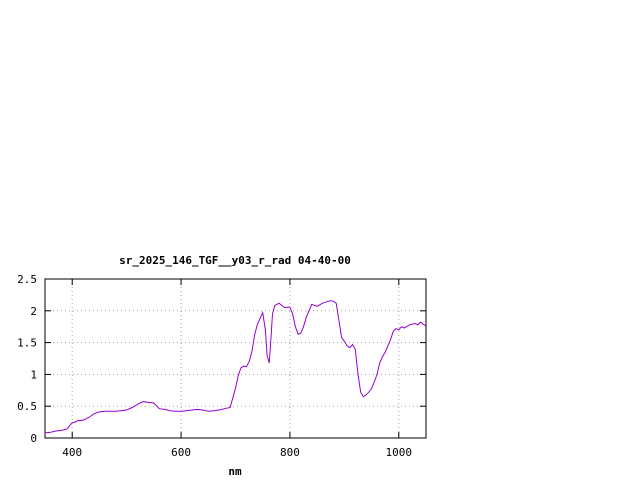 The height and width of the screenshot is (480, 640). Describe the element at coordinates (399, 452) in the screenshot. I see `x-tick-label: 1000` at that location.